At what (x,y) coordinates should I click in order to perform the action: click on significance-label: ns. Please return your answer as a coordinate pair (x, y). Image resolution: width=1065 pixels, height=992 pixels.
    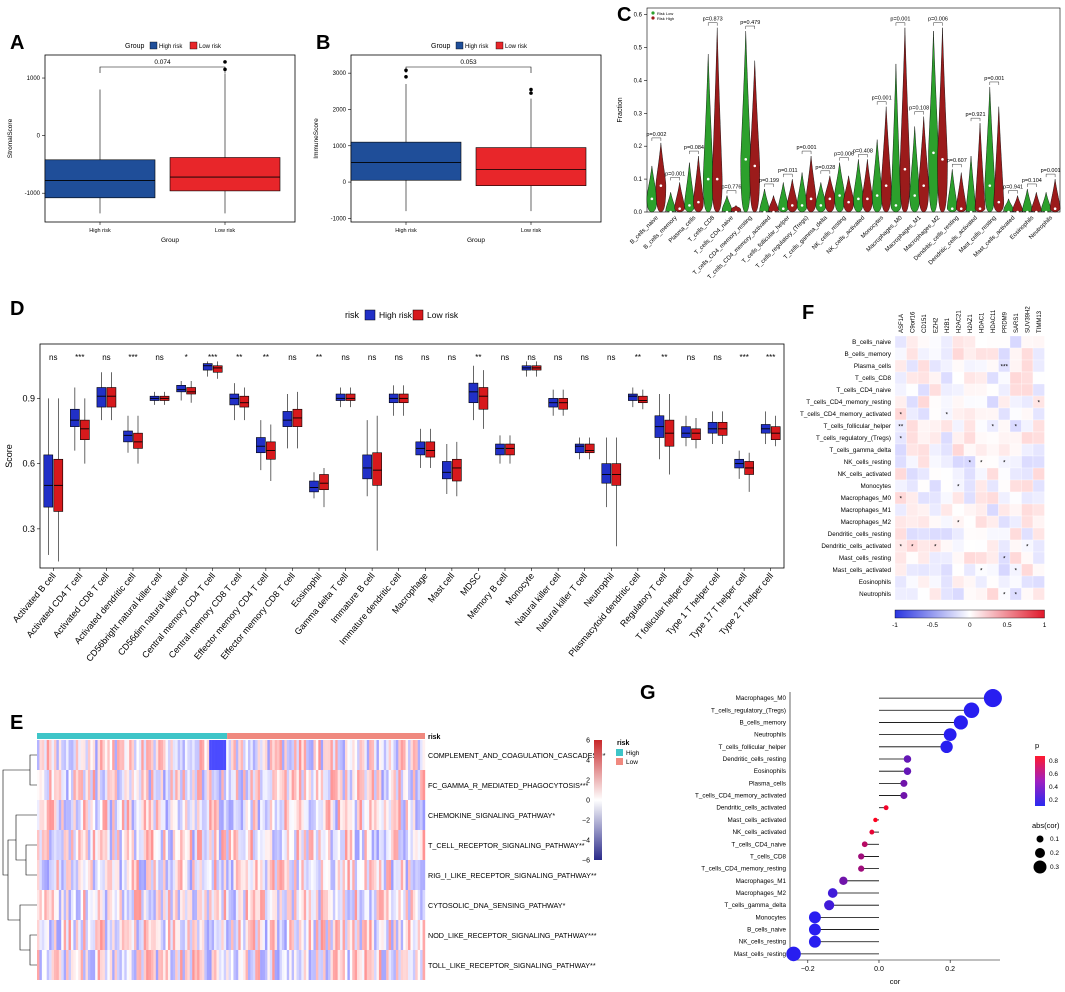
    Looking at the image, I should click on (106, 357).